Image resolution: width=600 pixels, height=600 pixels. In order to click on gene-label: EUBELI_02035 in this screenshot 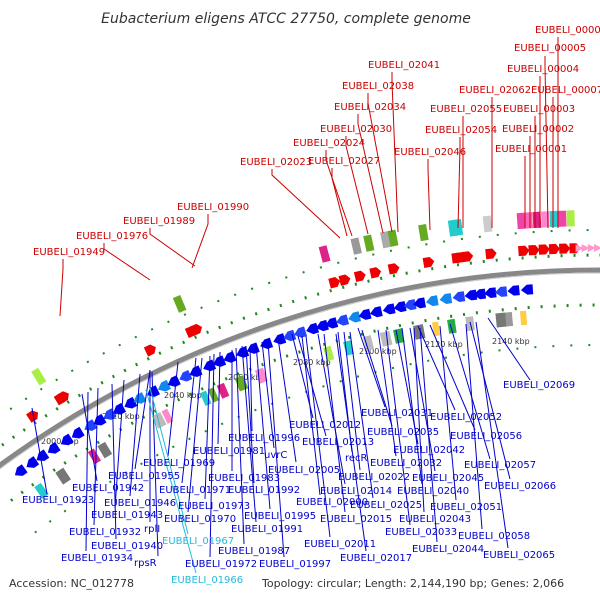, I will do `click(403, 432)`.